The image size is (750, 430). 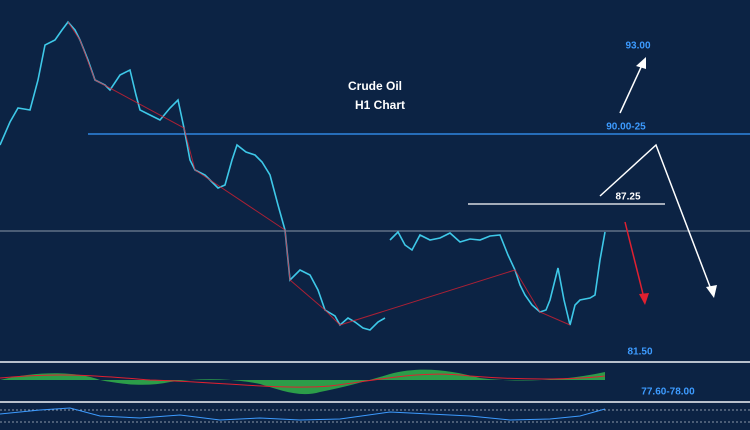 What do you see at coordinates (639, 352) in the screenshot?
I see `level-label: 81.50` at bounding box center [639, 352].